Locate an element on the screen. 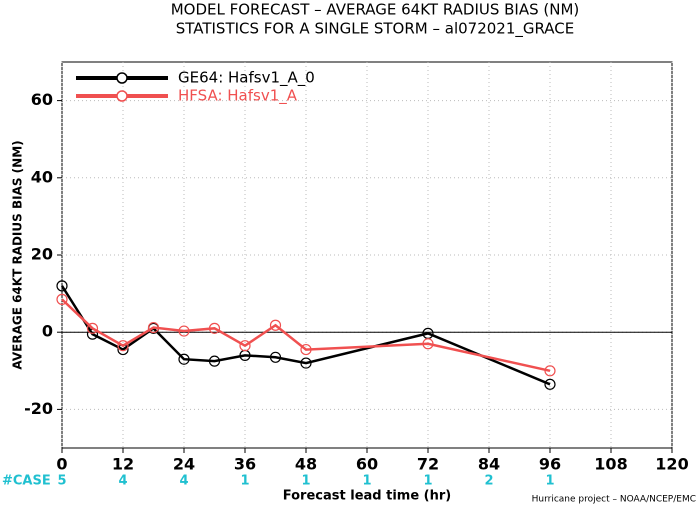  y-axis-label: AVERAGE 64KT RADIUS BIAS (NM) is located at coordinates (18, 254).